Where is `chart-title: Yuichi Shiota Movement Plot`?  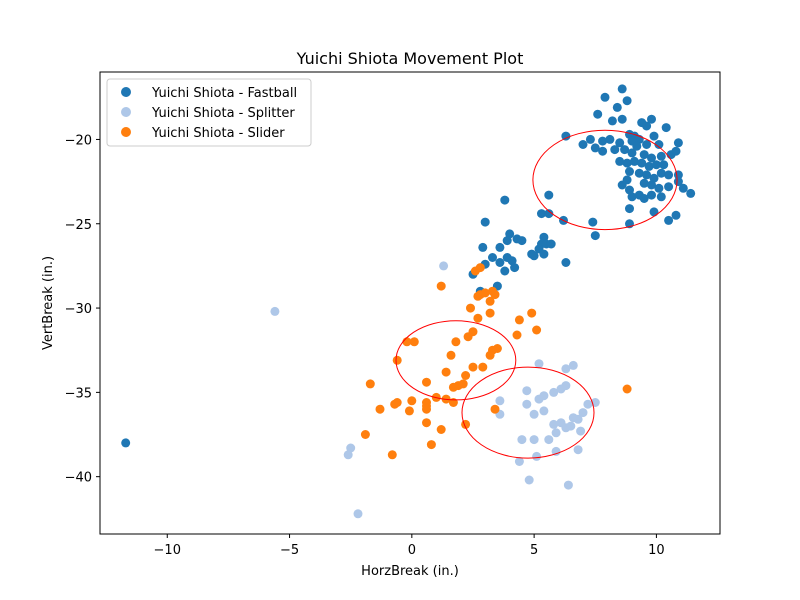 chart-title: Yuichi Shiota Movement Plot is located at coordinates (410, 58).